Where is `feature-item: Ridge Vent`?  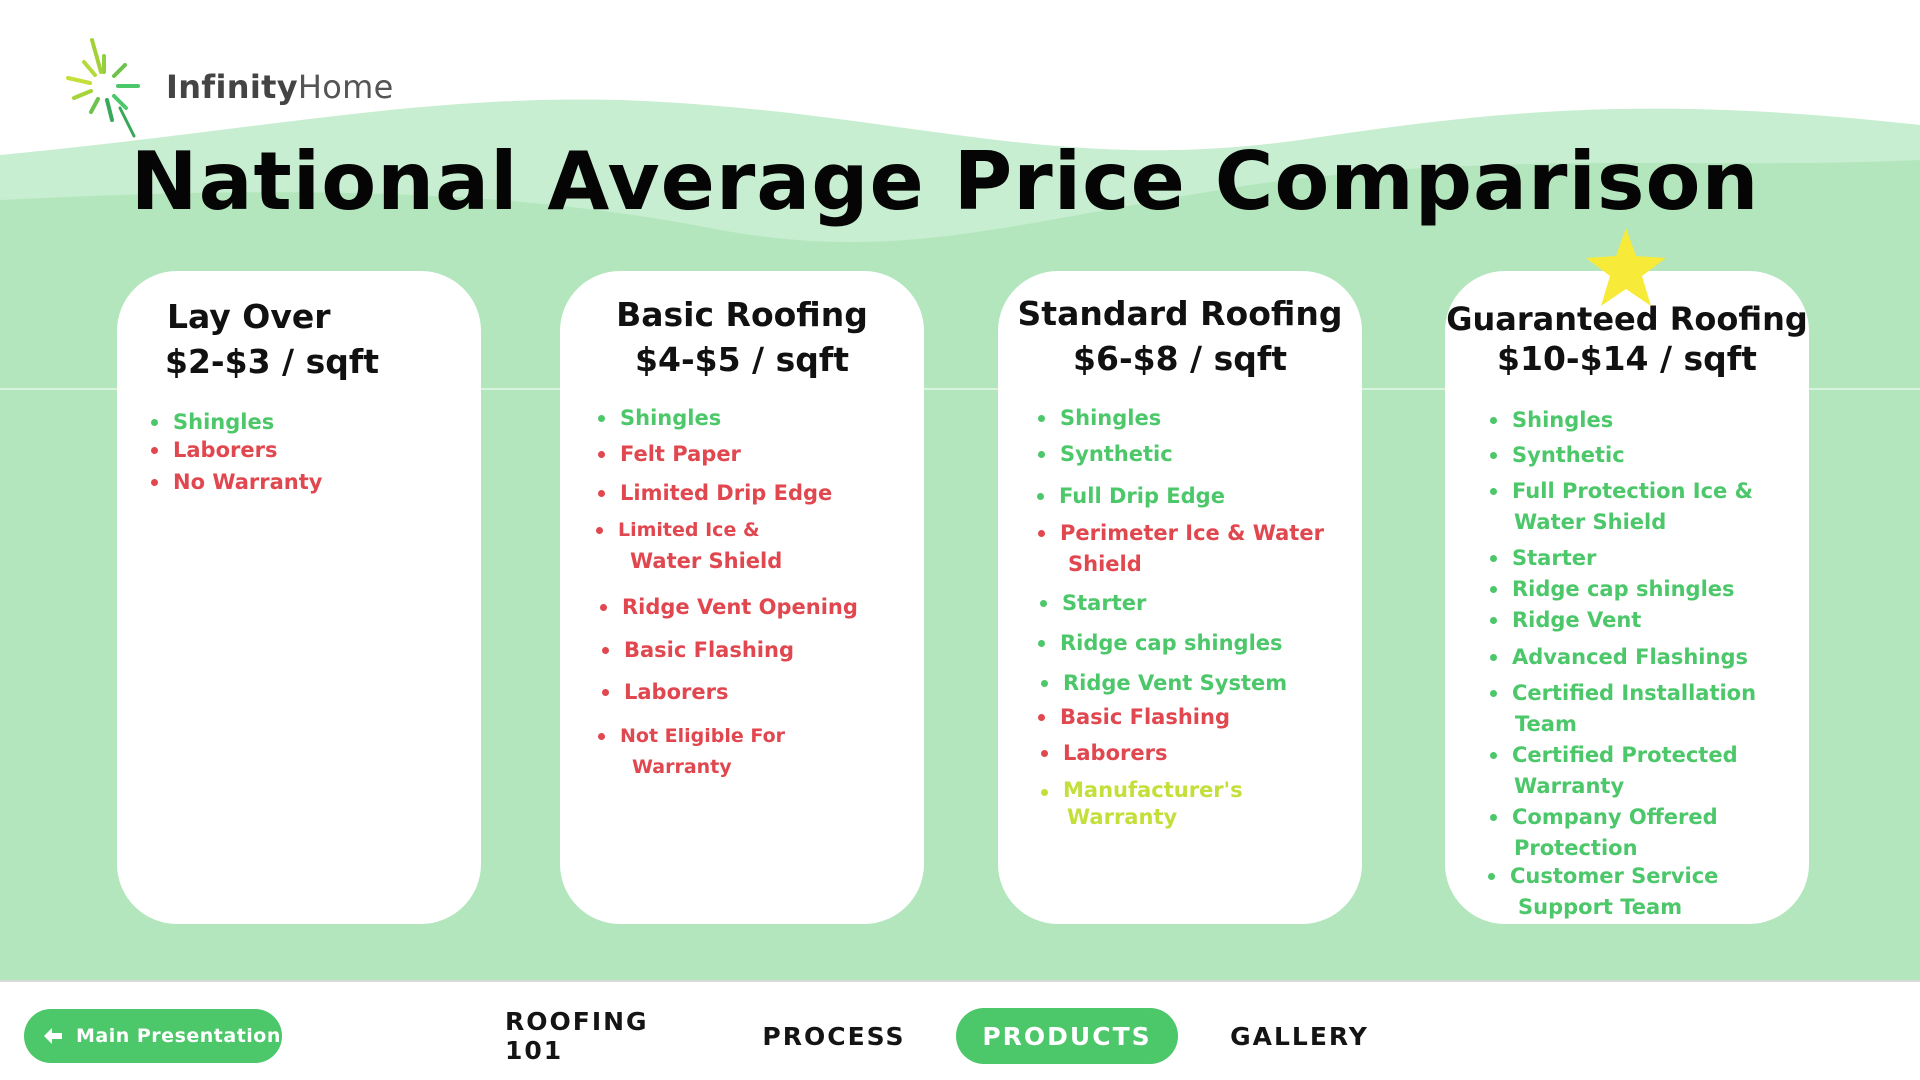
feature-item: Ridge Vent is located at coordinates (1565, 620).